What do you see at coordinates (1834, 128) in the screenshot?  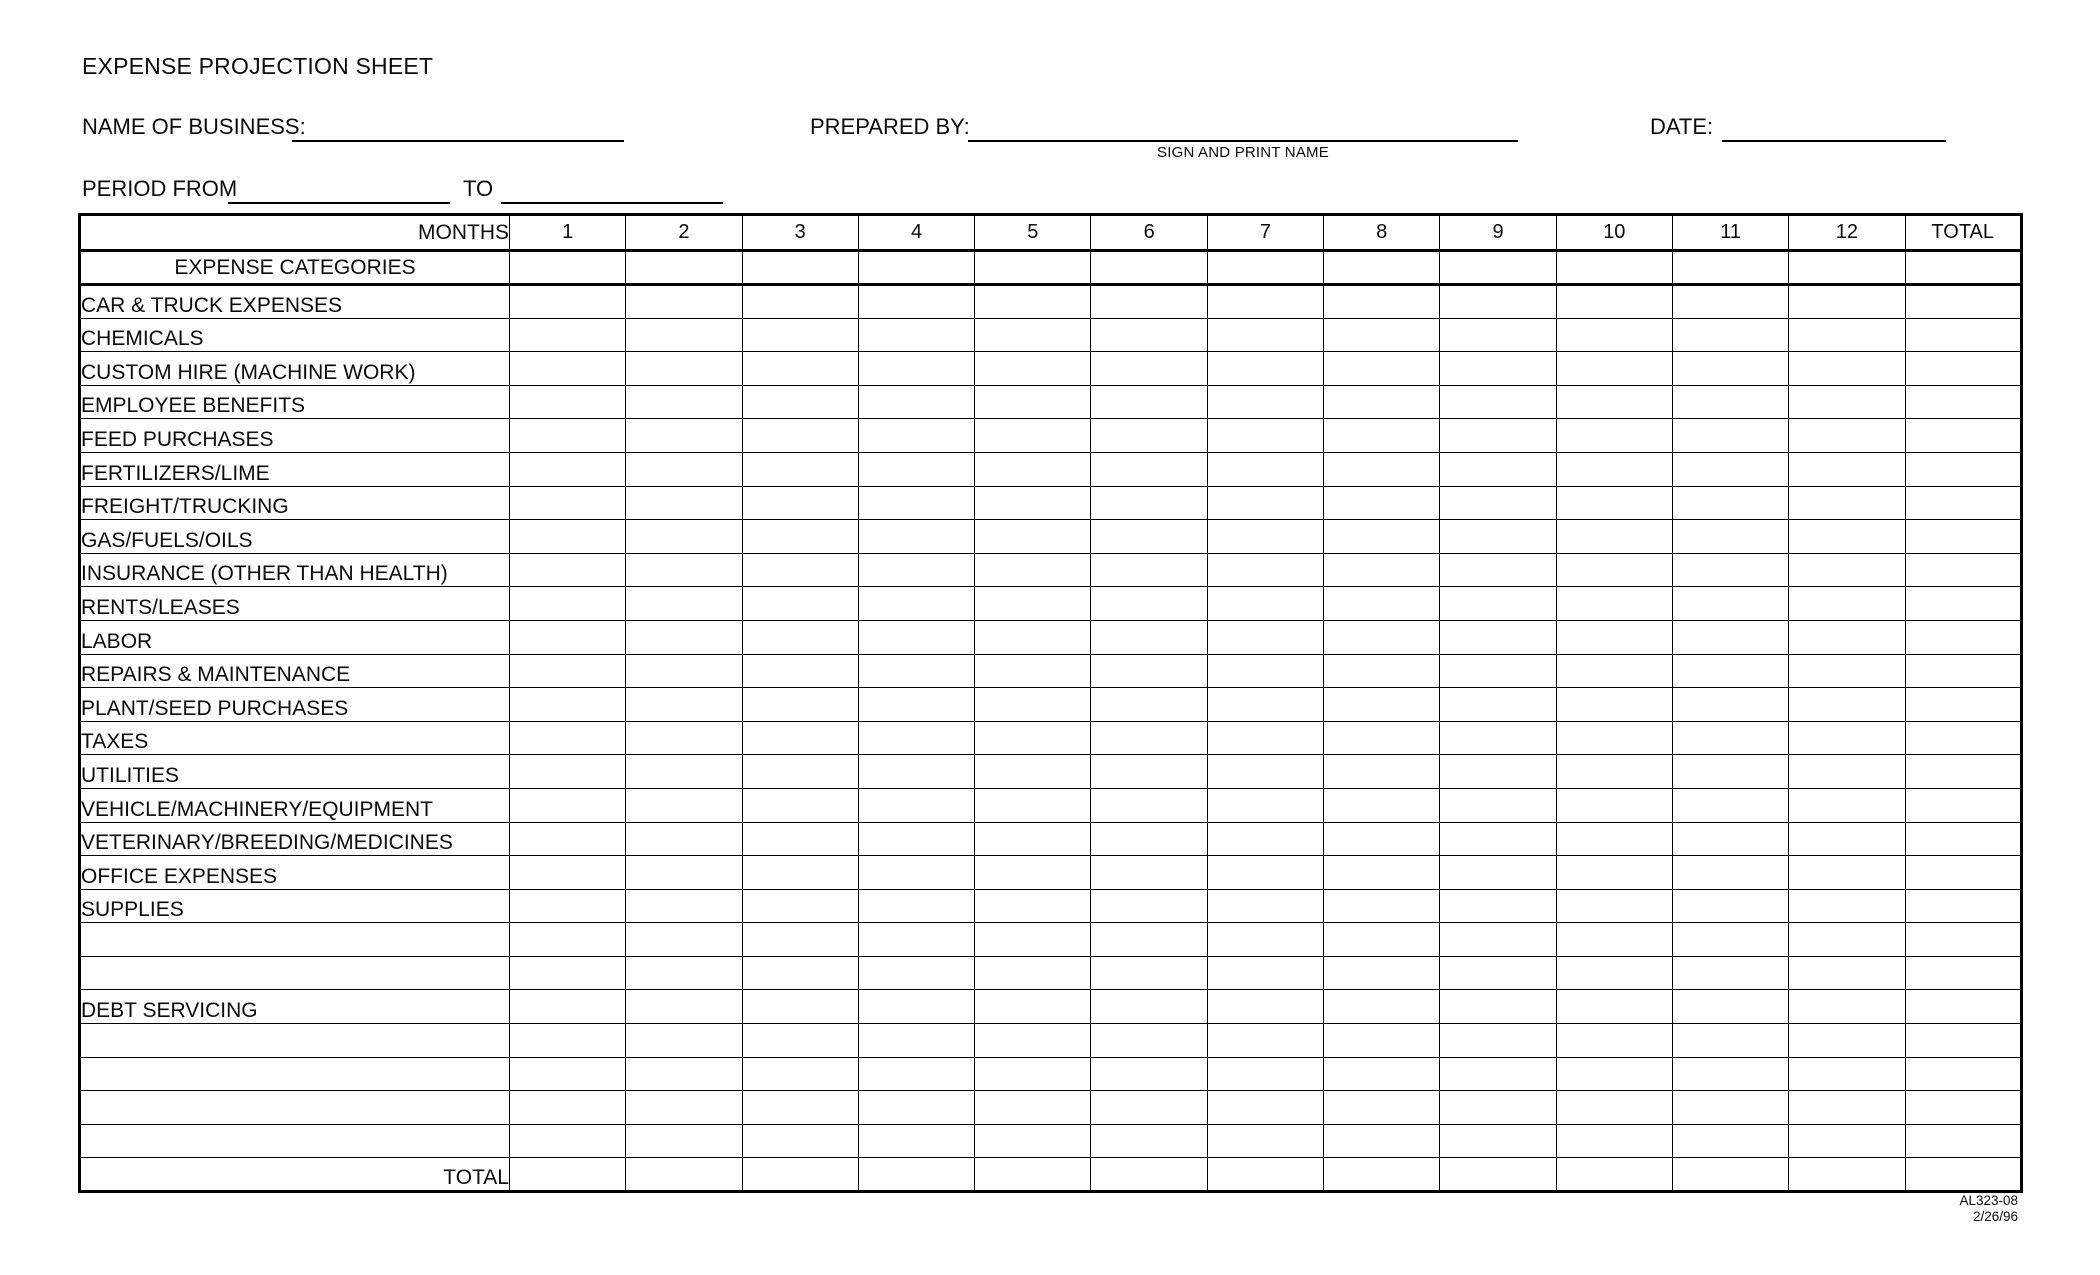 I see `date-blank` at bounding box center [1834, 128].